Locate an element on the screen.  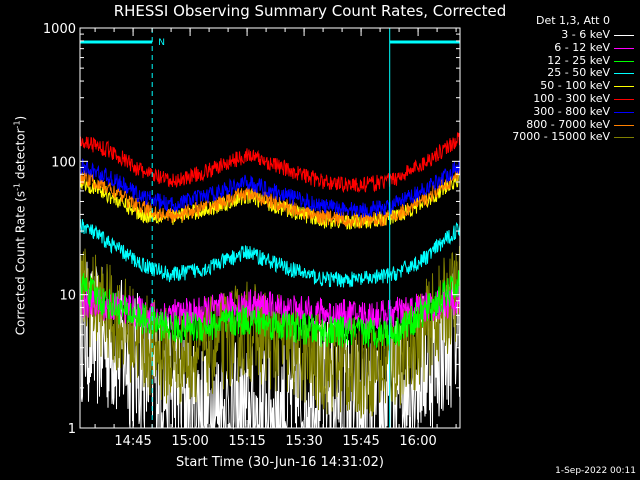
legend-item: 25 - 50 keV is located at coordinates (560, 72).